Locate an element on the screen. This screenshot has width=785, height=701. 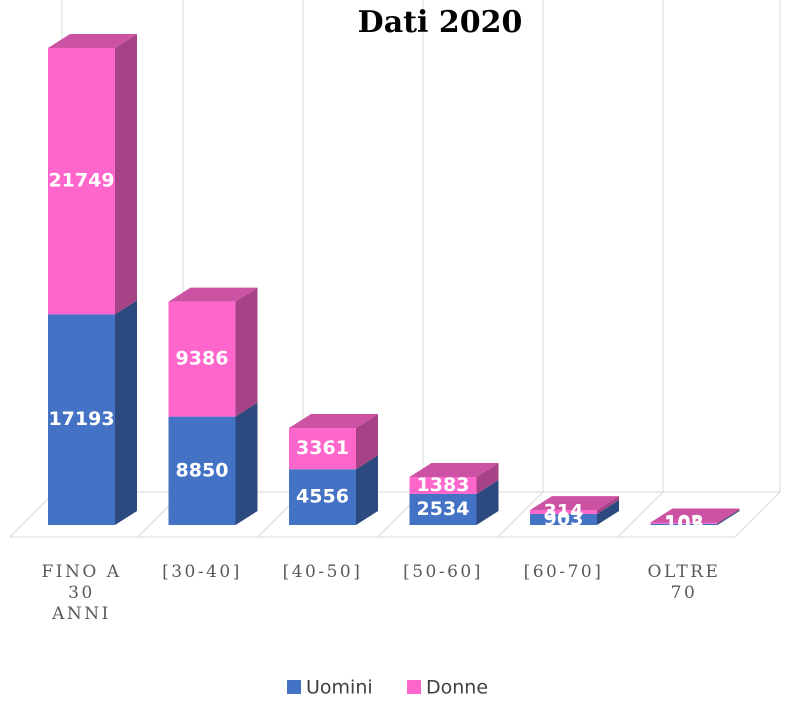
data-label: 314 is located at coordinates (564, 512).